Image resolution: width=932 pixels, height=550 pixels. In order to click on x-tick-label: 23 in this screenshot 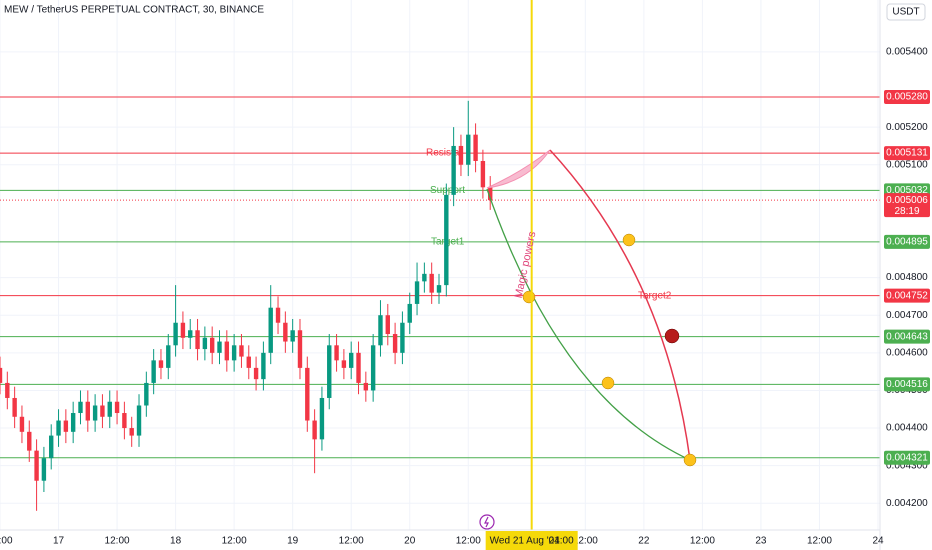, I will do `click(761, 541)`.